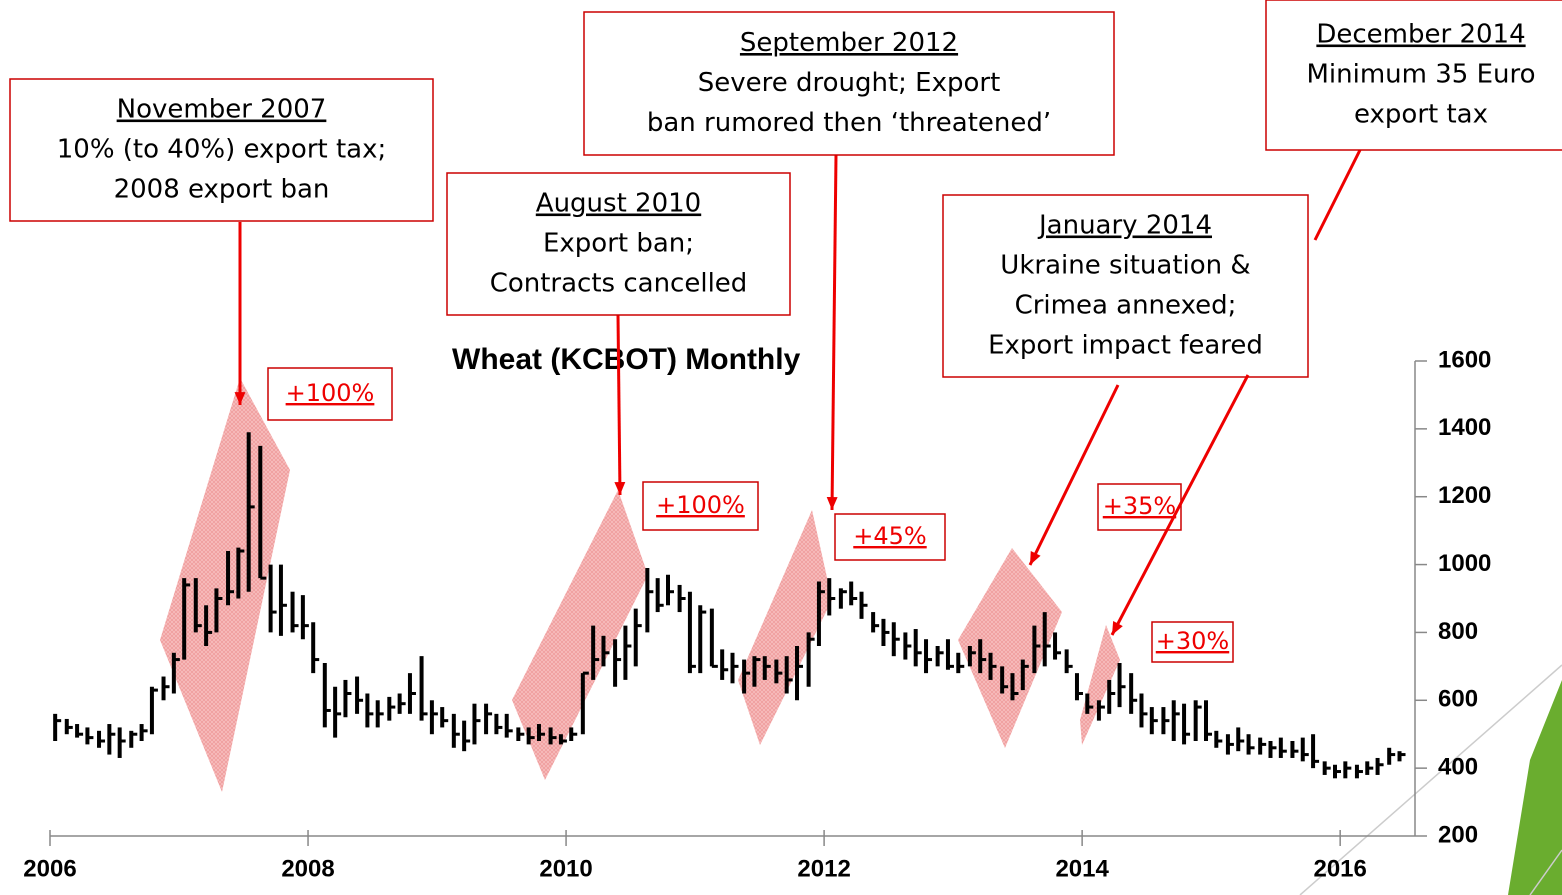 The image size is (1562, 895). Describe the element at coordinates (1339, 868) in the screenshot. I see `x-tick-label: 2016` at that location.